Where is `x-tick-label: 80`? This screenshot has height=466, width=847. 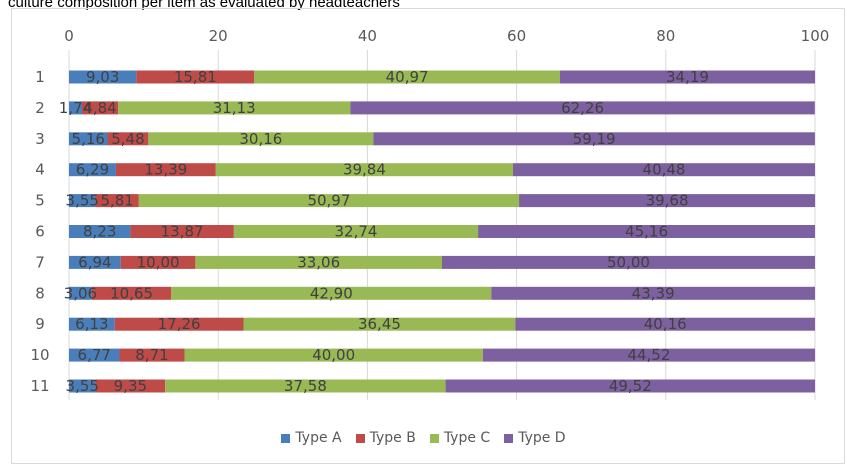
x-tick-label: 80 is located at coordinates (665, 36).